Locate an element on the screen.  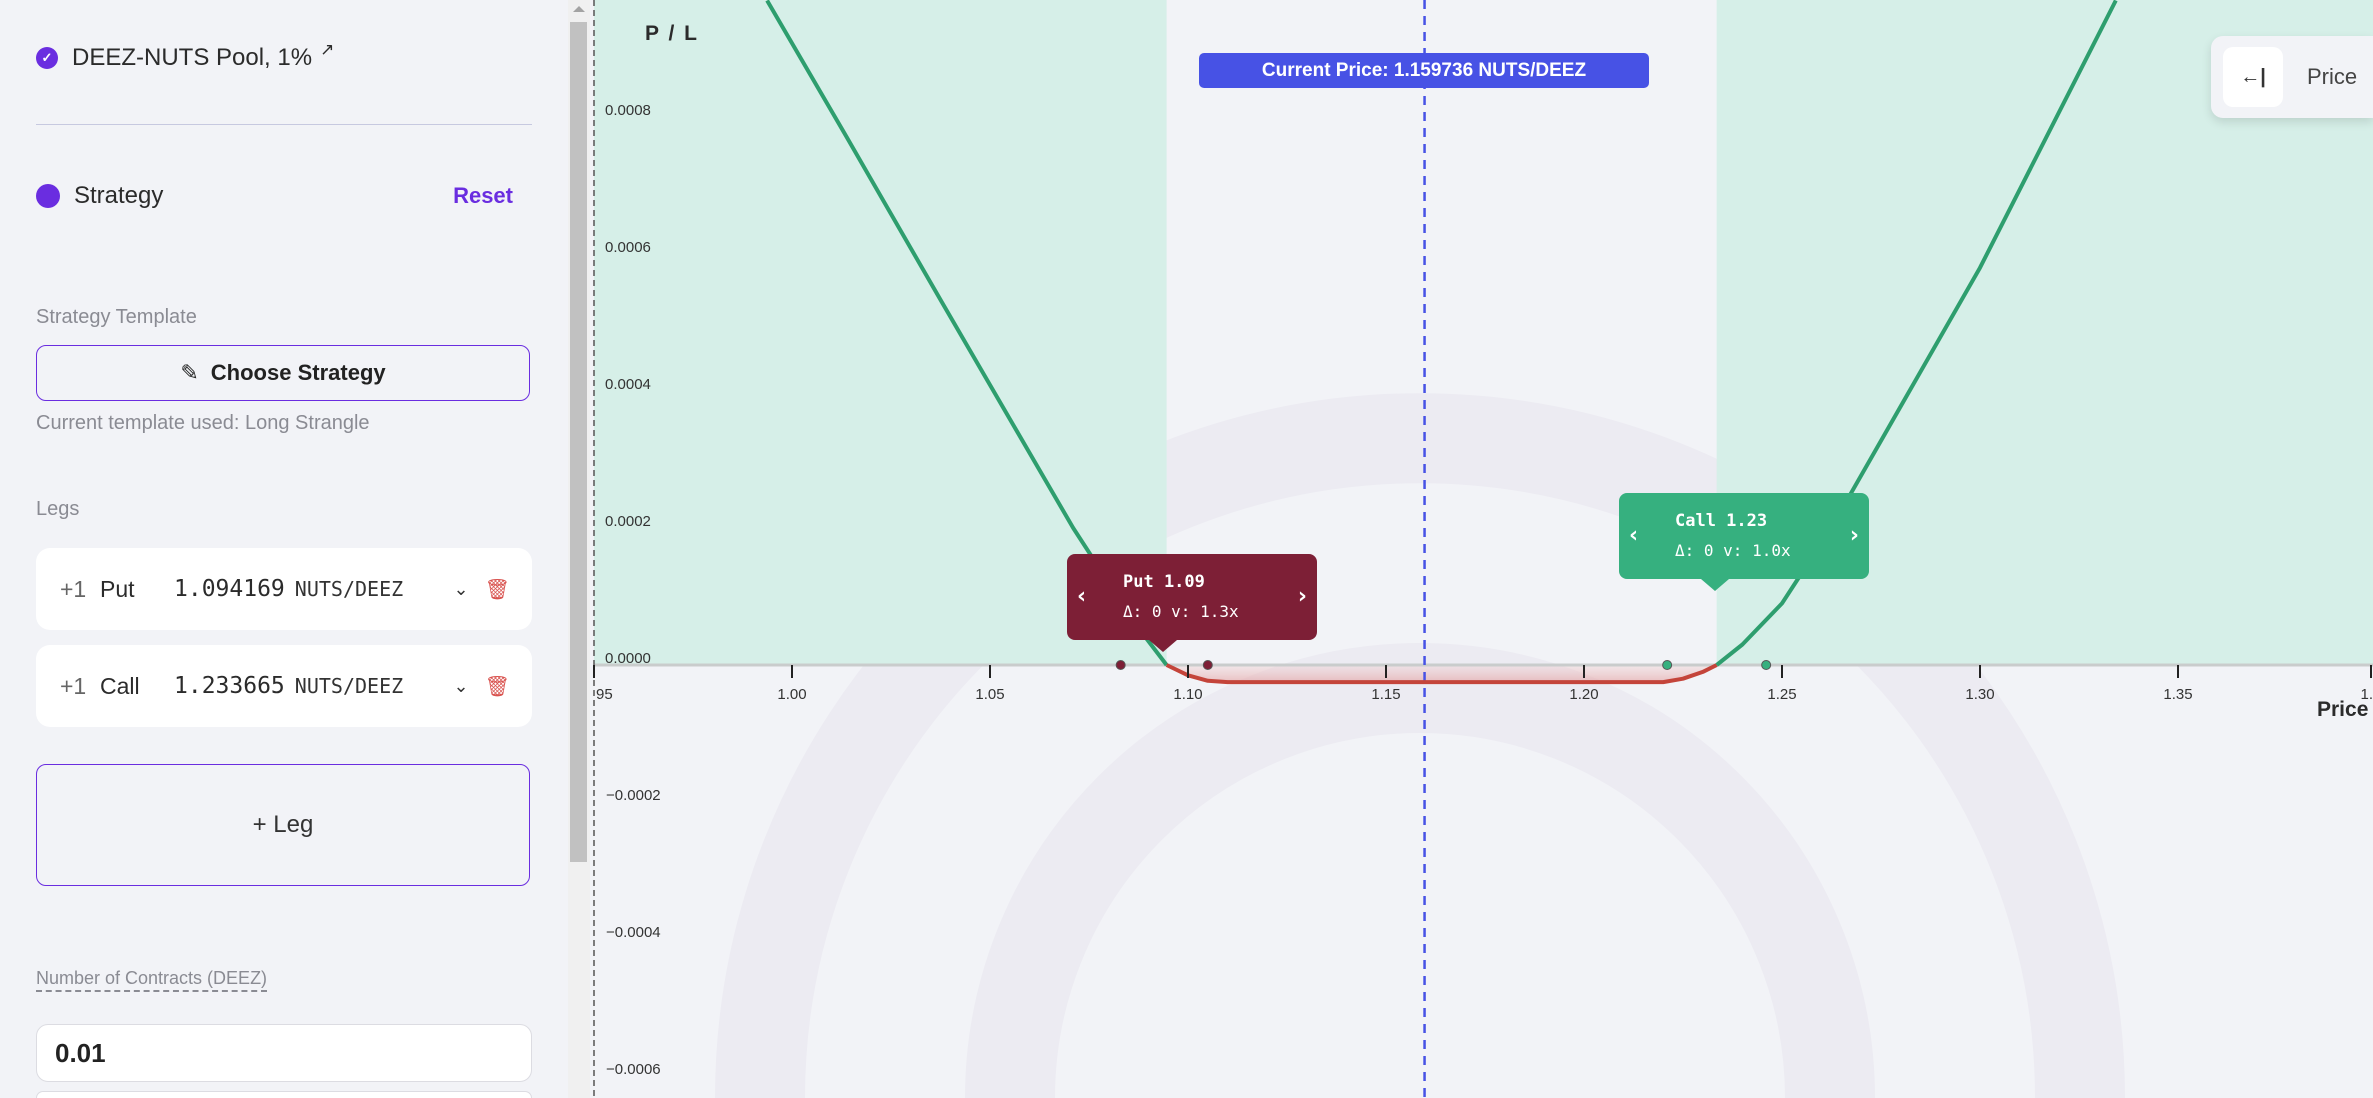
y-tick-label: −0.0006 is located at coordinates (633, 1069).